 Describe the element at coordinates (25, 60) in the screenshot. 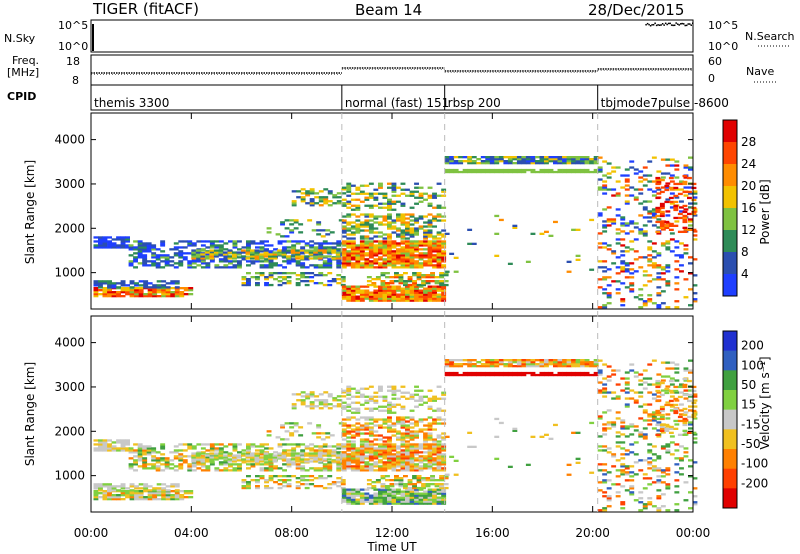

I see `freq-label-1: Freq.` at that location.